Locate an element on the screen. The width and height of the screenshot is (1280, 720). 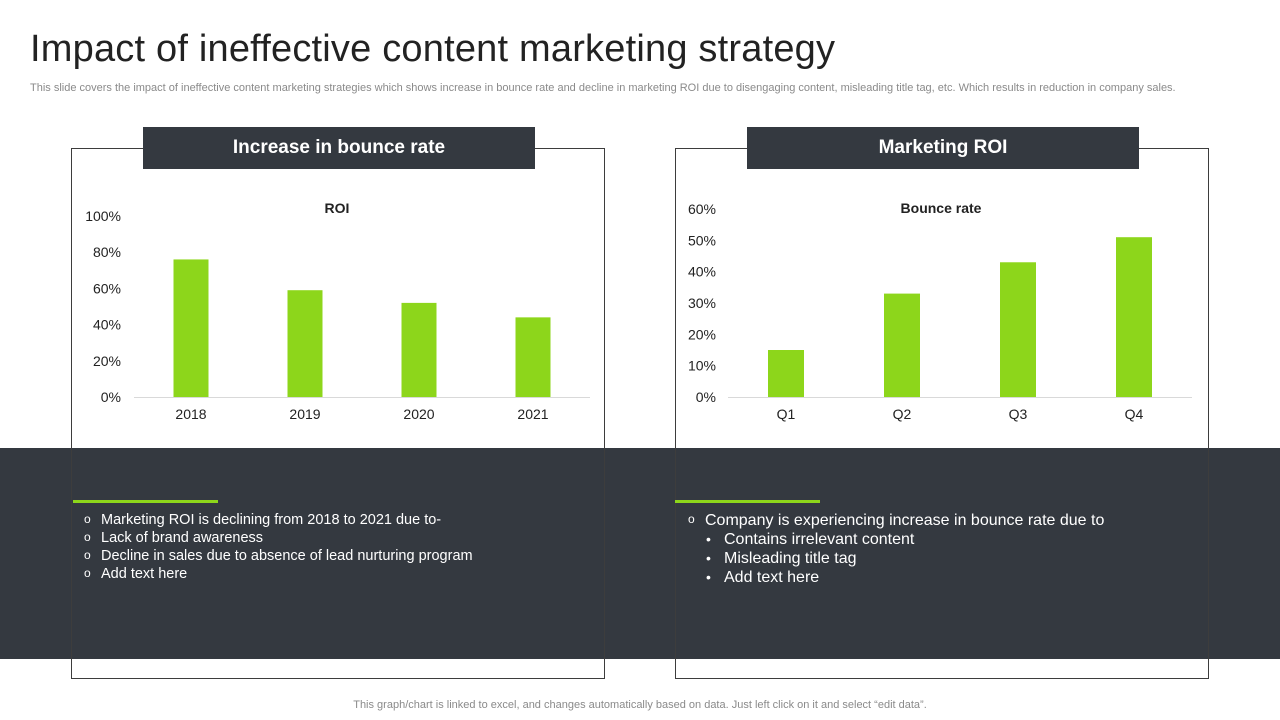
x-tick-label: 2020 is located at coordinates (418, 414).